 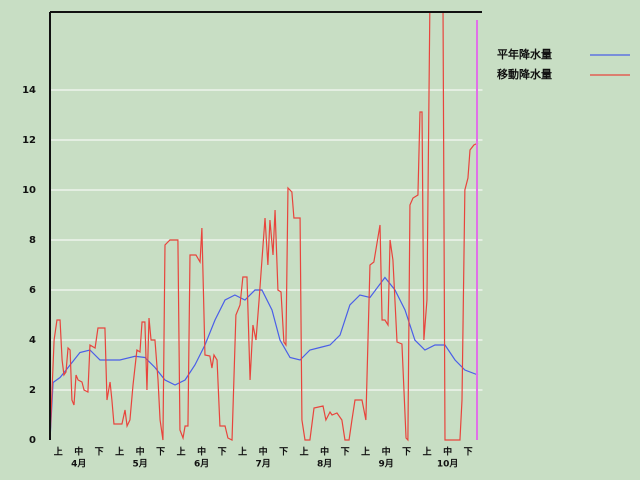 I want to click on y-tick-label: 0, so click(x=32, y=440).